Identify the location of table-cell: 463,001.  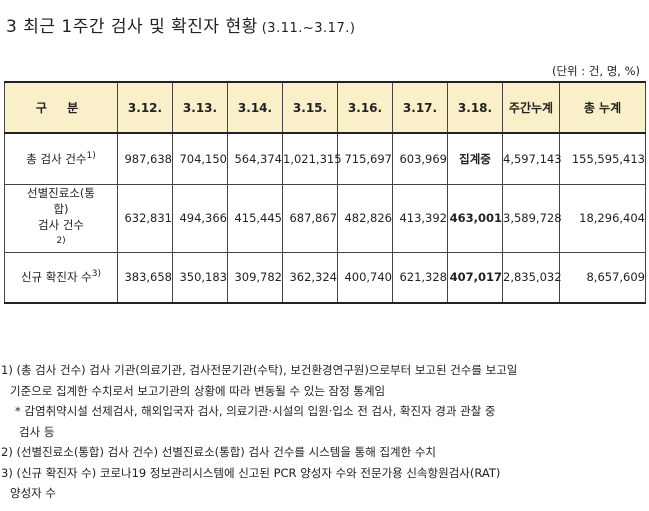
(475, 218).